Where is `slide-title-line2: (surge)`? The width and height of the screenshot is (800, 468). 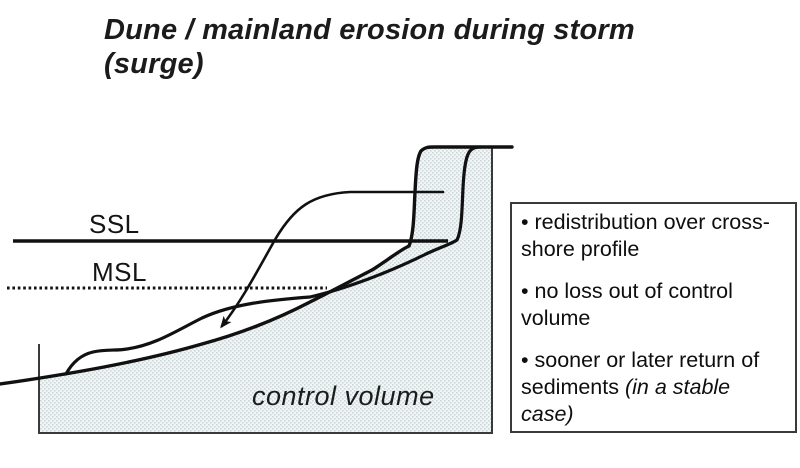
slide-title-line2: (surge) is located at coordinates (154, 64).